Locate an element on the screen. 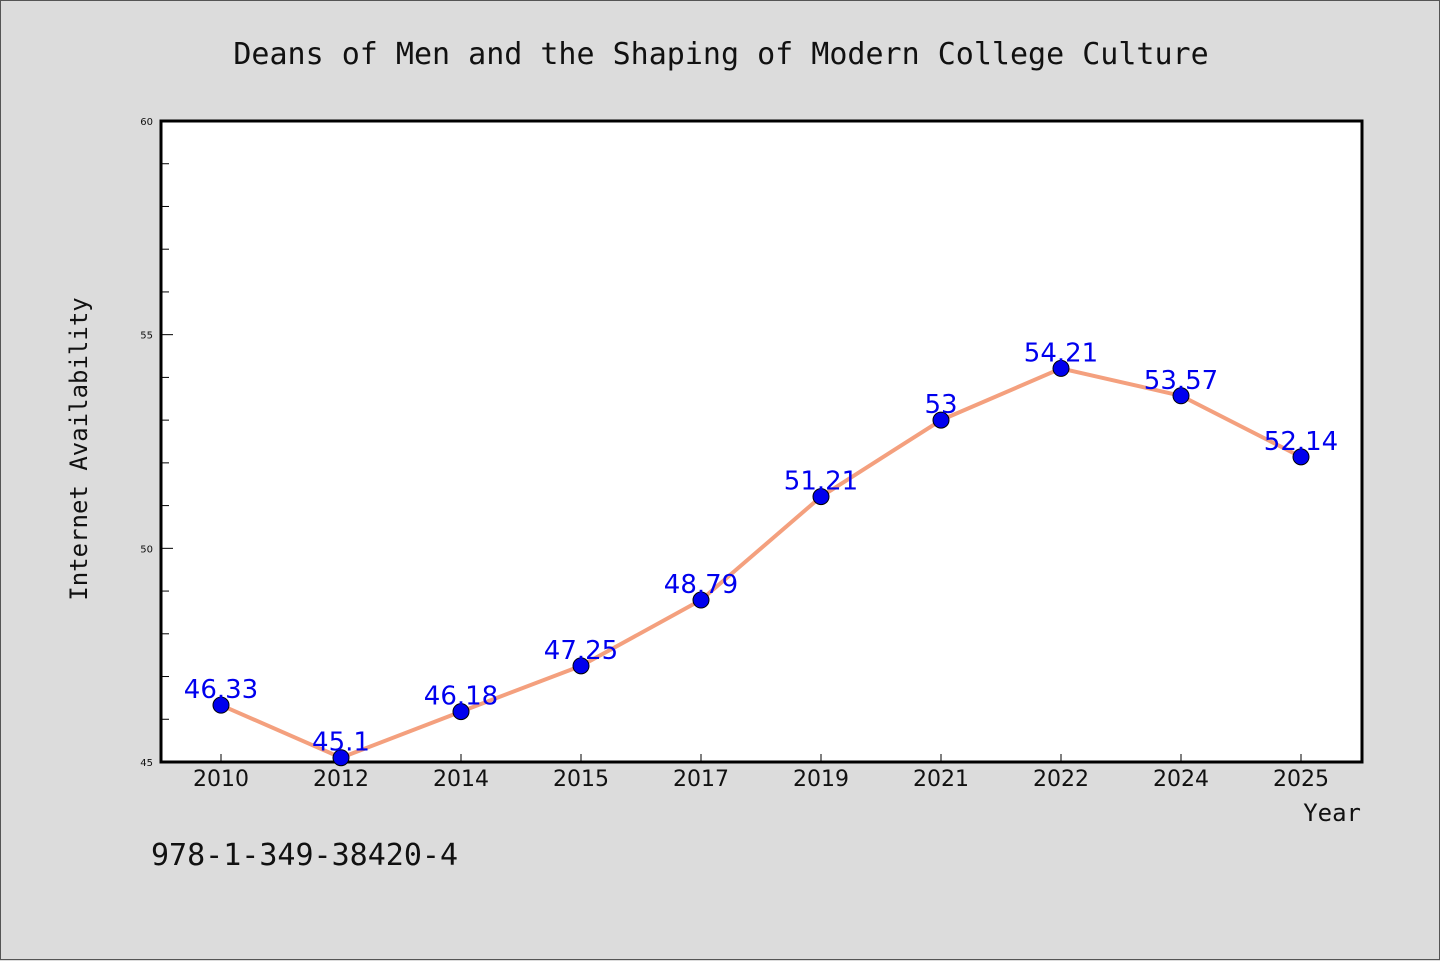 The width and height of the screenshot is (1440, 961). x-tick-label: 2021 is located at coordinates (941, 779).